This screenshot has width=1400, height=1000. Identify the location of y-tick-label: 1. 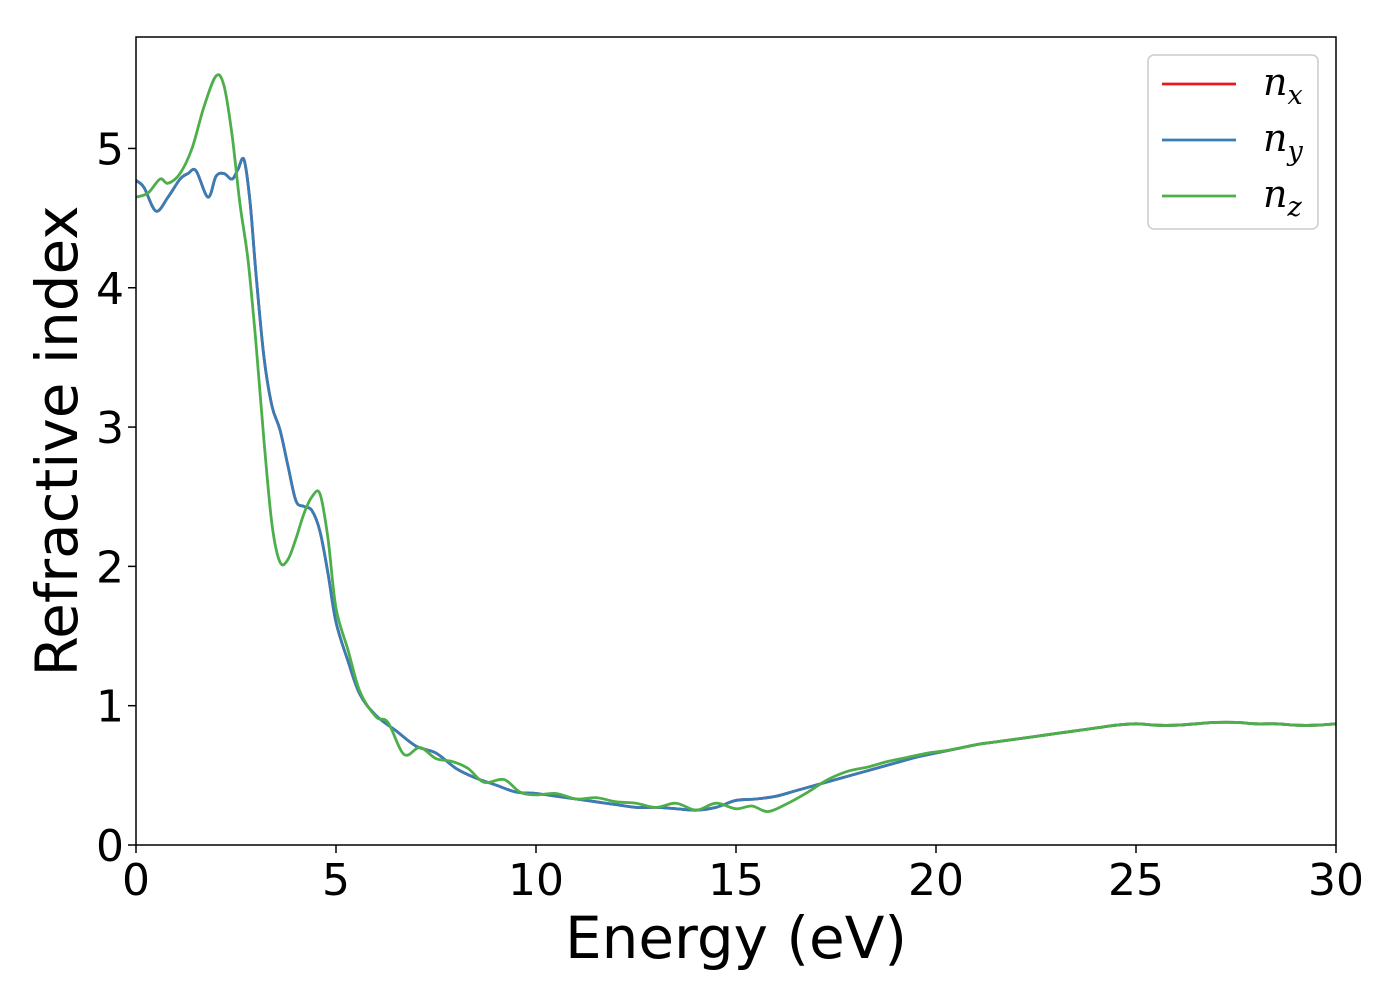
(110, 707).